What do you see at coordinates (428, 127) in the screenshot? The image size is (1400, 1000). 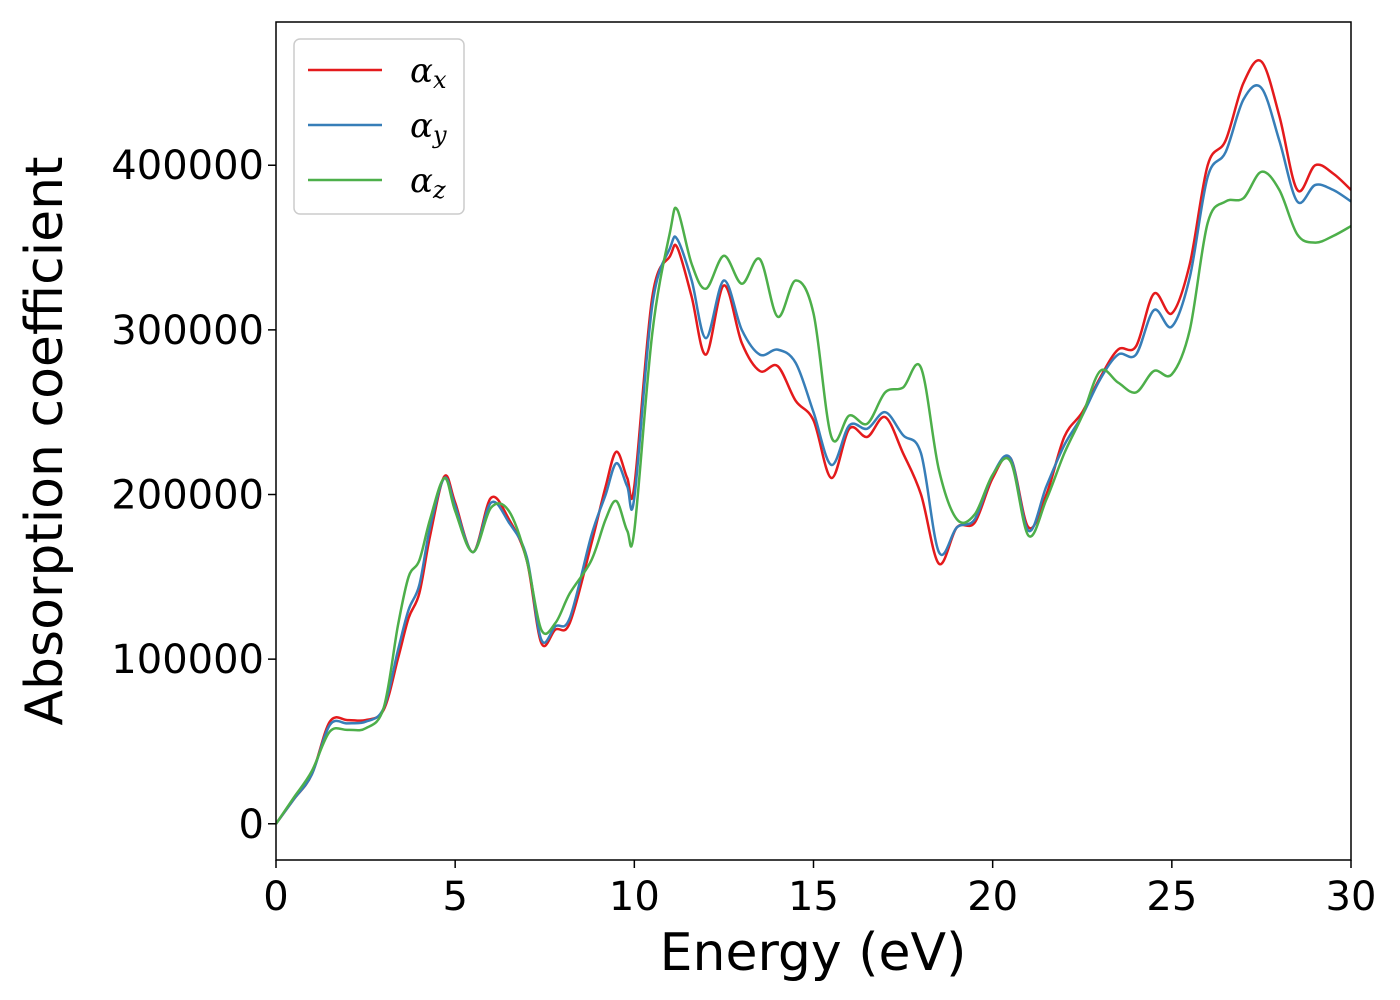 I see `legend-label-y: αy` at bounding box center [428, 127].